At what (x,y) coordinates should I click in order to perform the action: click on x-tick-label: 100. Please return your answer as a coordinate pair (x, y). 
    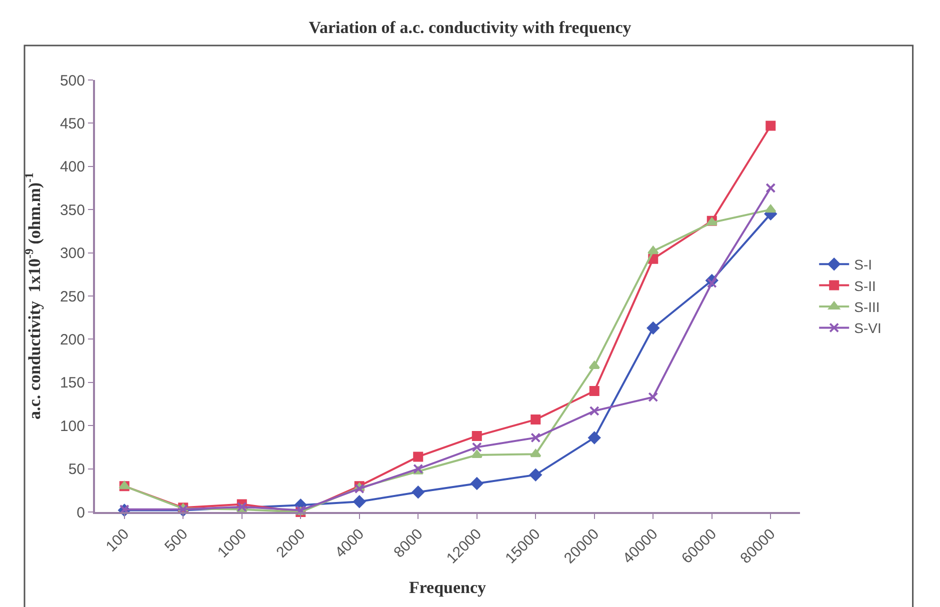
    Looking at the image, I should click on (117, 541).